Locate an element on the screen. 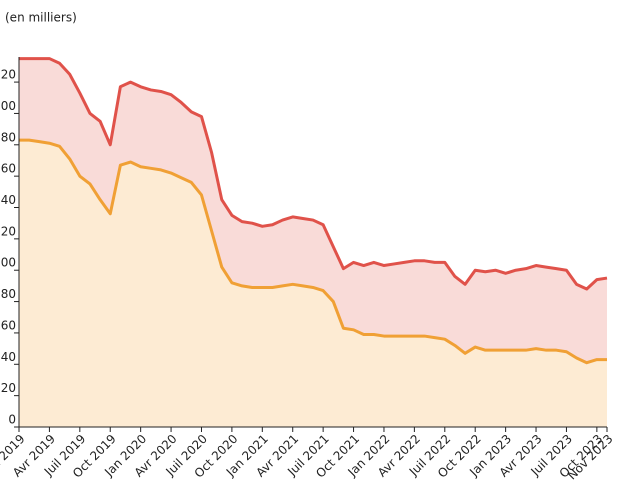 The image size is (619, 502). y-tick-label: 100 is located at coordinates (8, 263).